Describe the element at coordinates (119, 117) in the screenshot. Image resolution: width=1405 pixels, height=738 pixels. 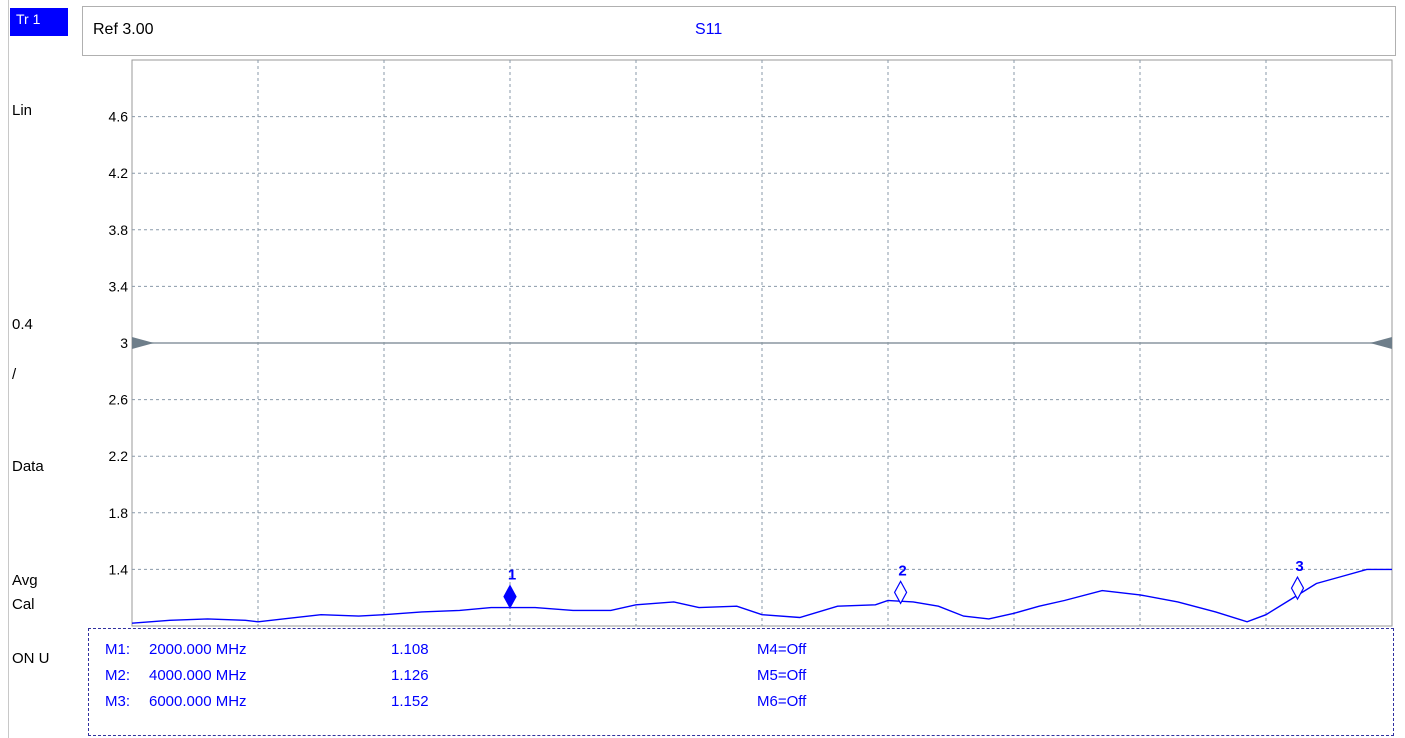
I see `y-tick-label: 4.6` at that location.